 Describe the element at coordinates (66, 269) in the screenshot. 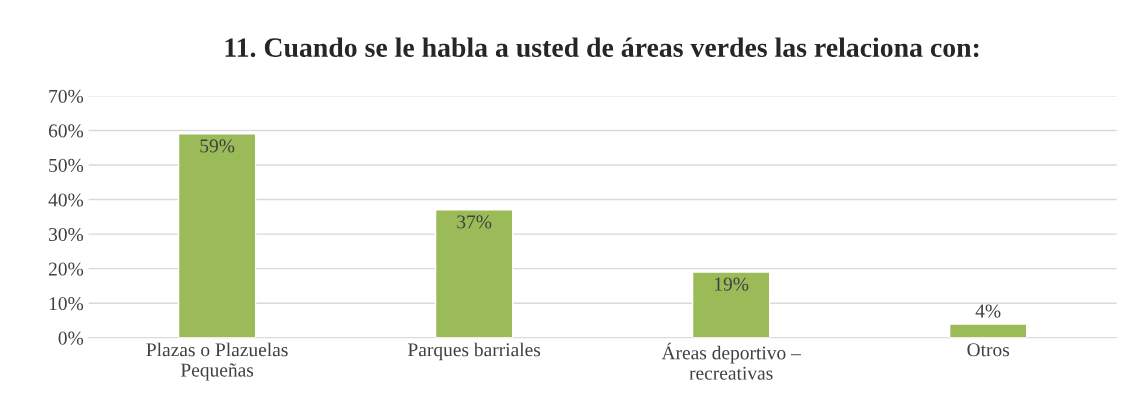

I see `y-tick-label: 20%` at that location.